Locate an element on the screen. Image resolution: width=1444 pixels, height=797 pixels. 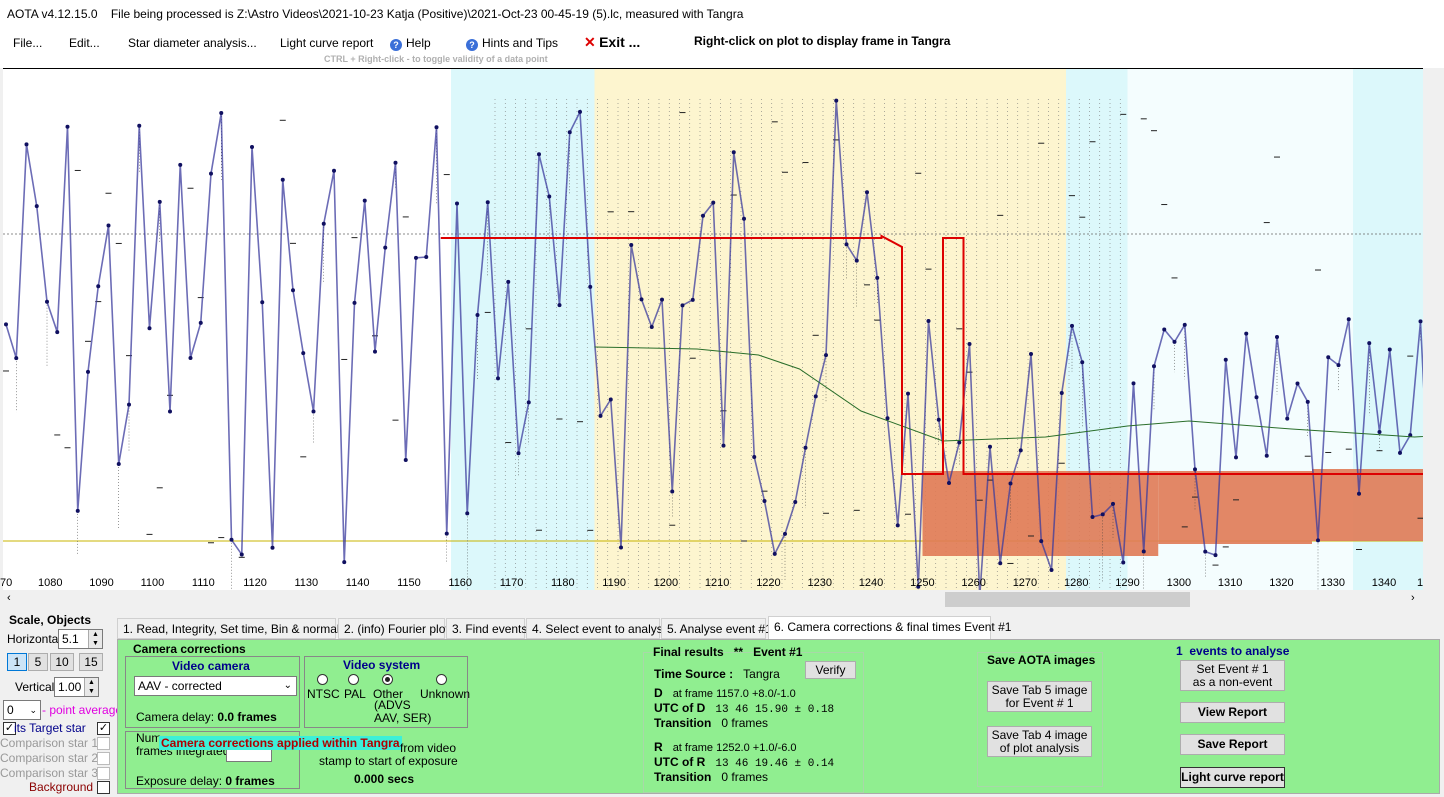
menu-hints-label: Hints and Tips is located at coordinates (520, 43).